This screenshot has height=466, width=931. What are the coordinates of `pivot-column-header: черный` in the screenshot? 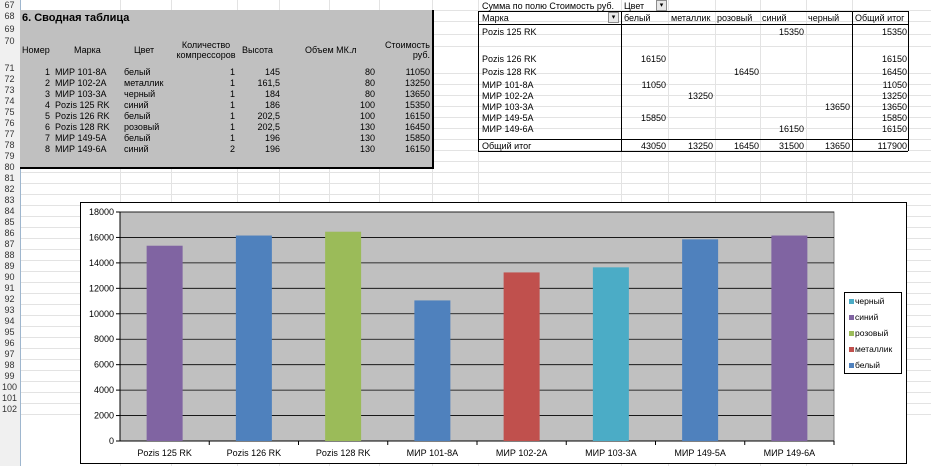 It's located at (824, 18).